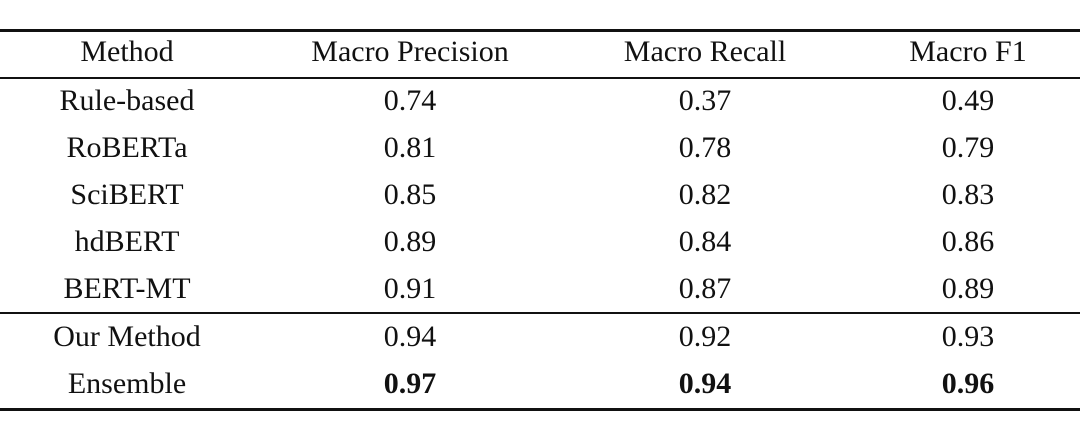 This screenshot has height=442, width=1080. What do you see at coordinates (968, 51) in the screenshot?
I see `header-cell: Macro F1` at bounding box center [968, 51].